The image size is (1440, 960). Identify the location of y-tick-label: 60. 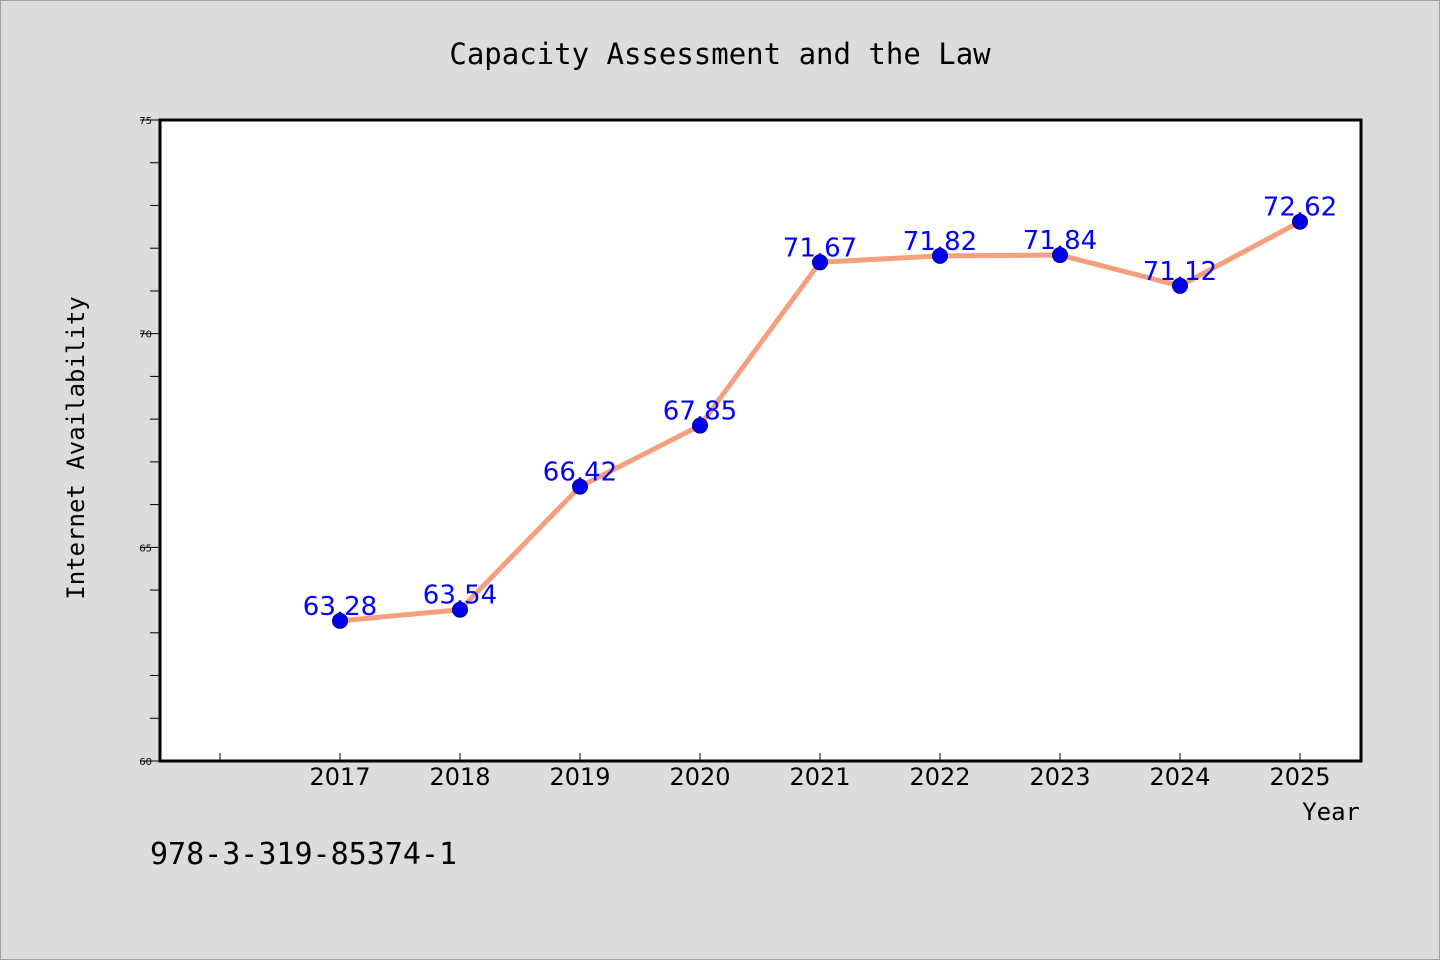
(145, 762).